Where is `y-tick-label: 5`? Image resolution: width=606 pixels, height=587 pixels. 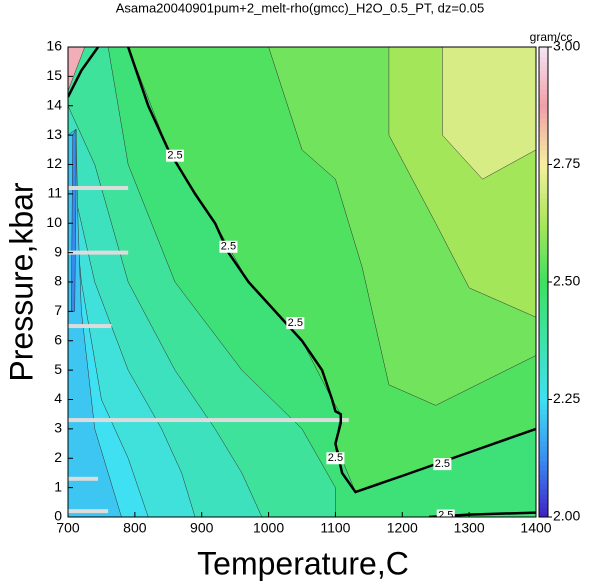 y-tick-label: 5 is located at coordinates (58, 369).